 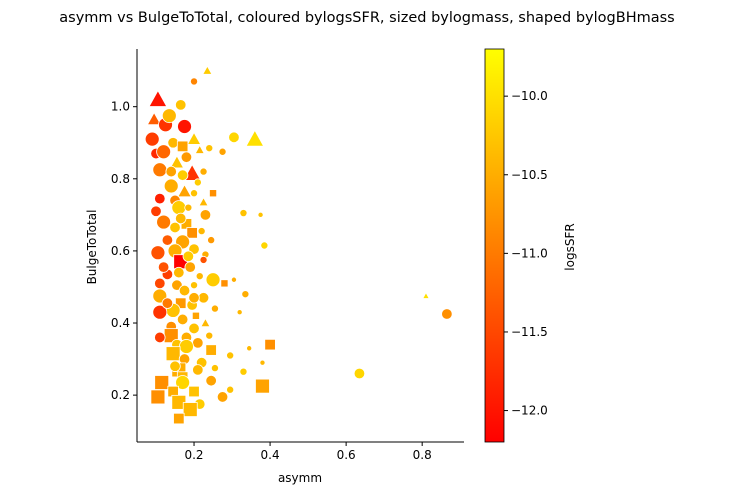 I want to click on colorbar-tick-label: −11.5, so click(x=529, y=332).